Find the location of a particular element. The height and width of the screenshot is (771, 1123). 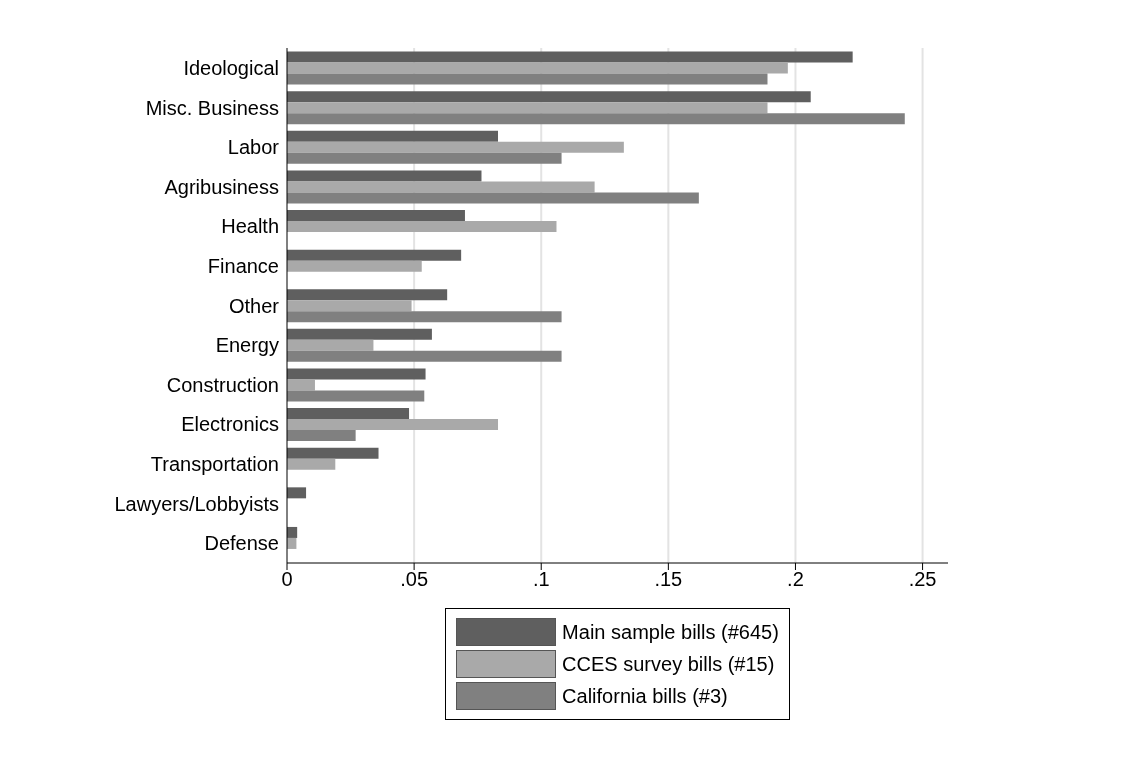

x-tick-label: .2 is located at coordinates (795, 579).